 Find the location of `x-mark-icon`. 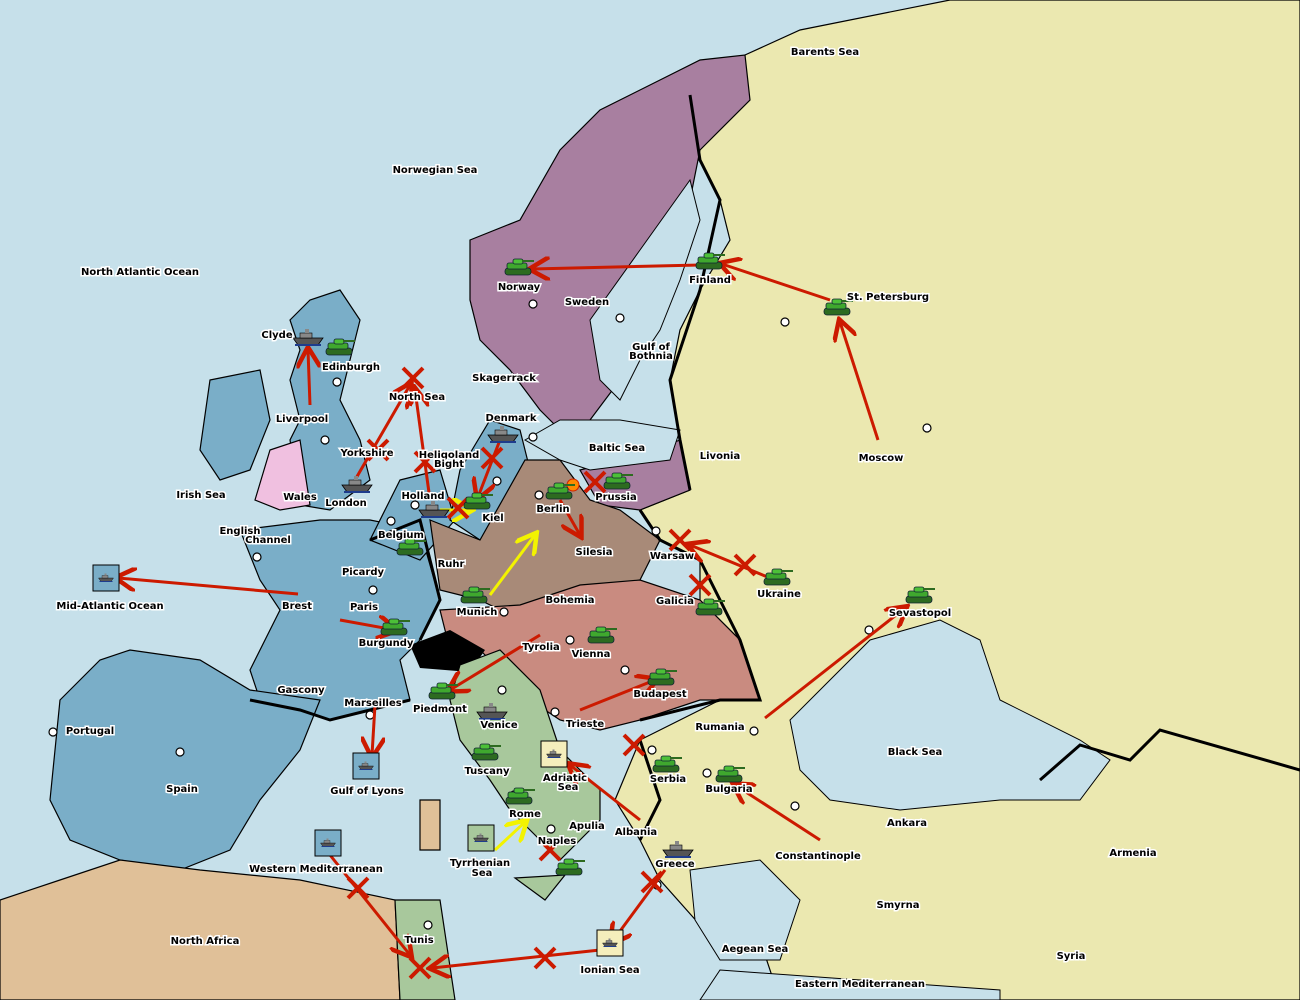

x-mark-icon is located at coordinates (413, 378).